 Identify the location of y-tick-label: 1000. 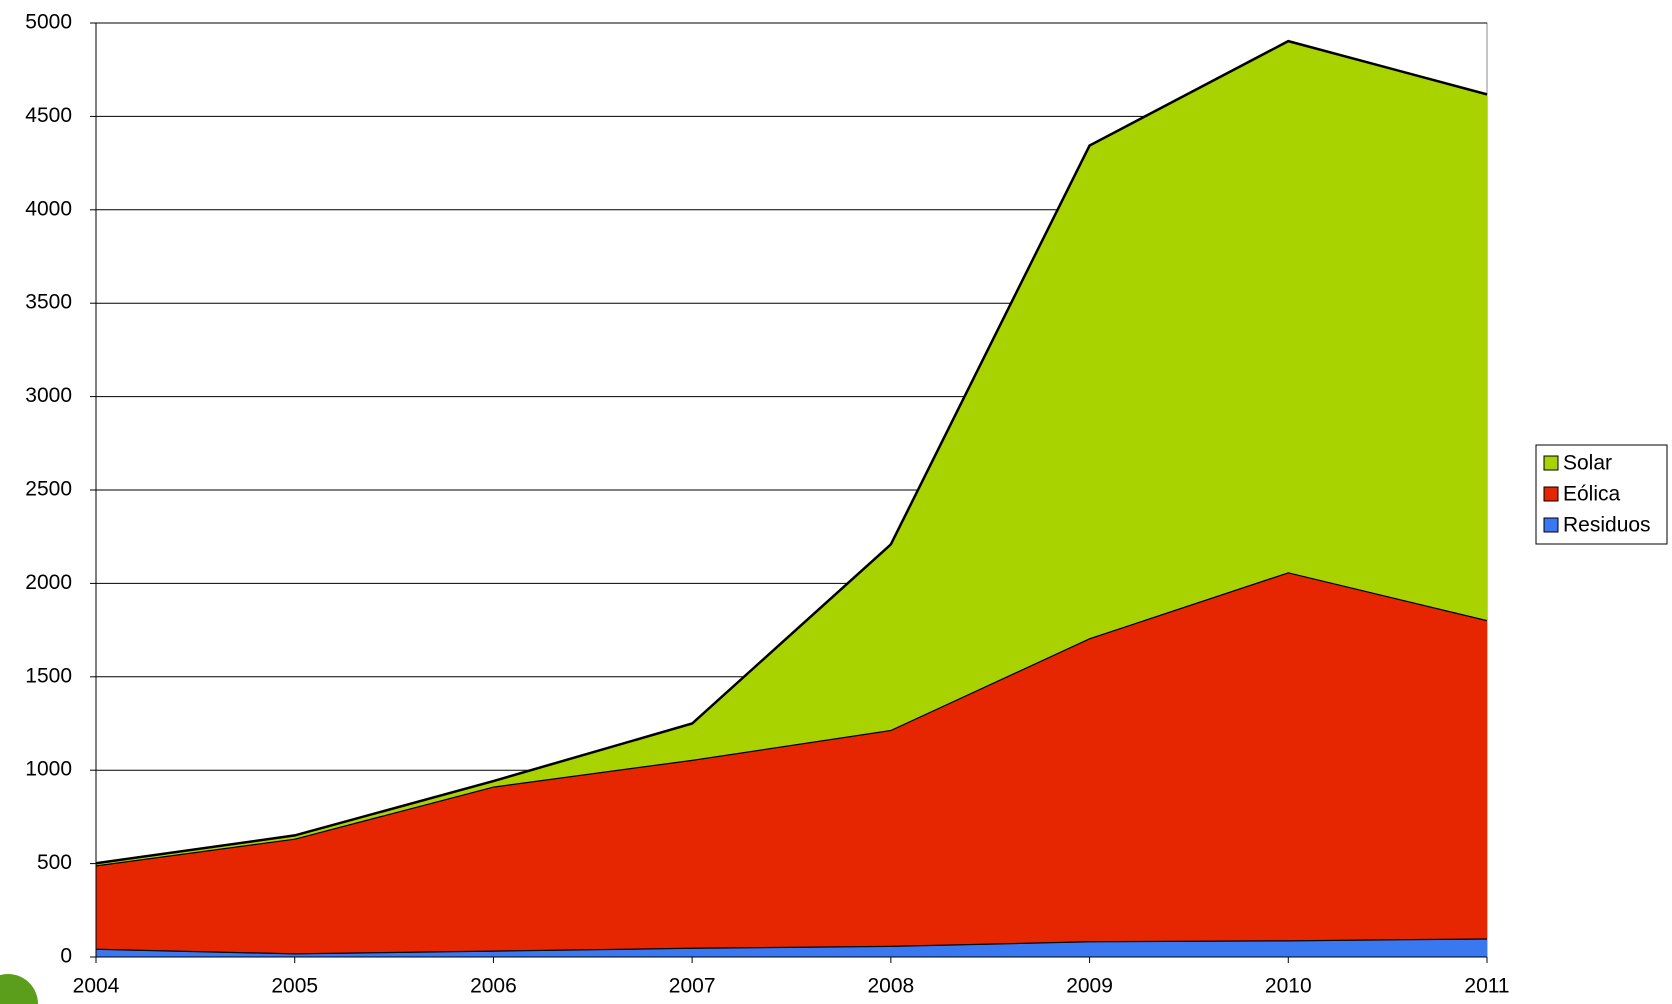
(48, 769).